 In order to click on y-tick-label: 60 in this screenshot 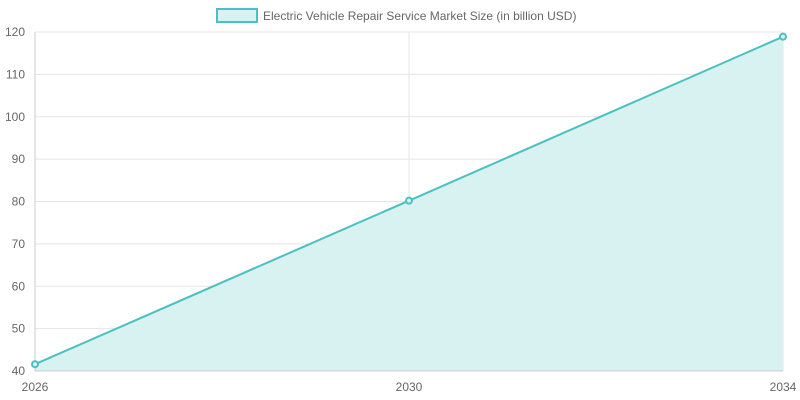, I will do `click(19, 286)`.